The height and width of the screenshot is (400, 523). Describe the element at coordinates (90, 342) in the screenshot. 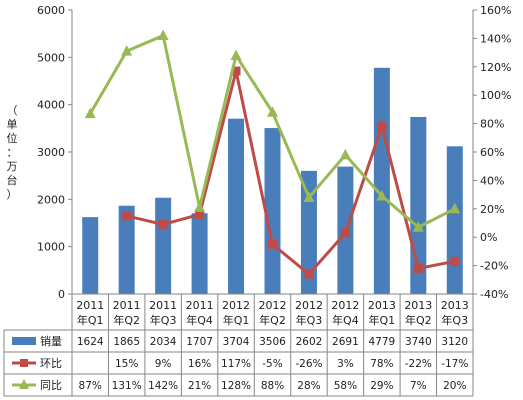

I see `data-label: 1624` at that location.